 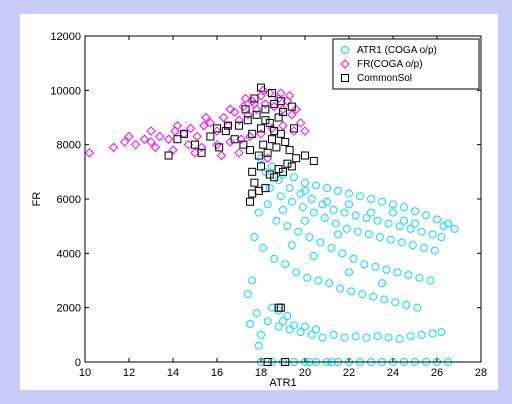 What do you see at coordinates (282, 383) in the screenshot?
I see `x-axis-label: ATR1` at bounding box center [282, 383].